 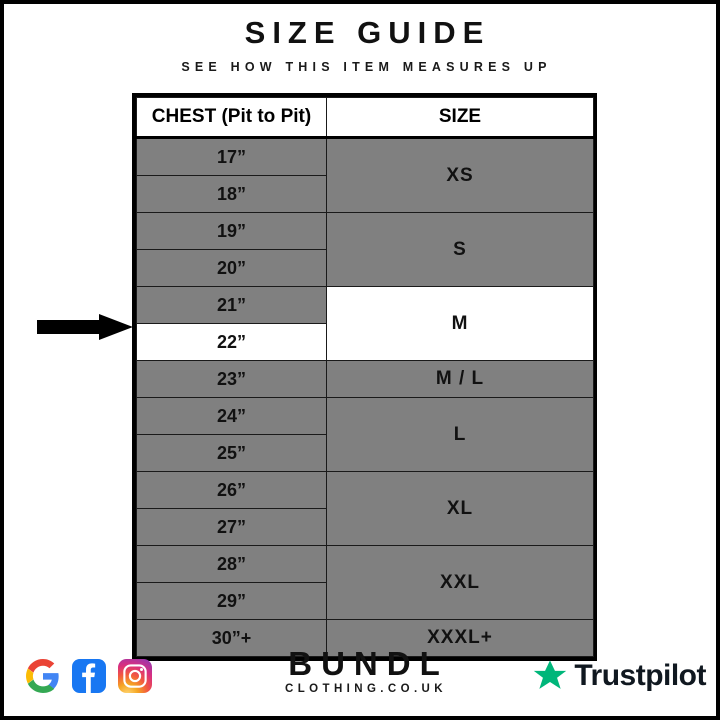 What do you see at coordinates (366, 689) in the screenshot?
I see `brand-domain: CLOTHING.CO.UK` at bounding box center [366, 689].